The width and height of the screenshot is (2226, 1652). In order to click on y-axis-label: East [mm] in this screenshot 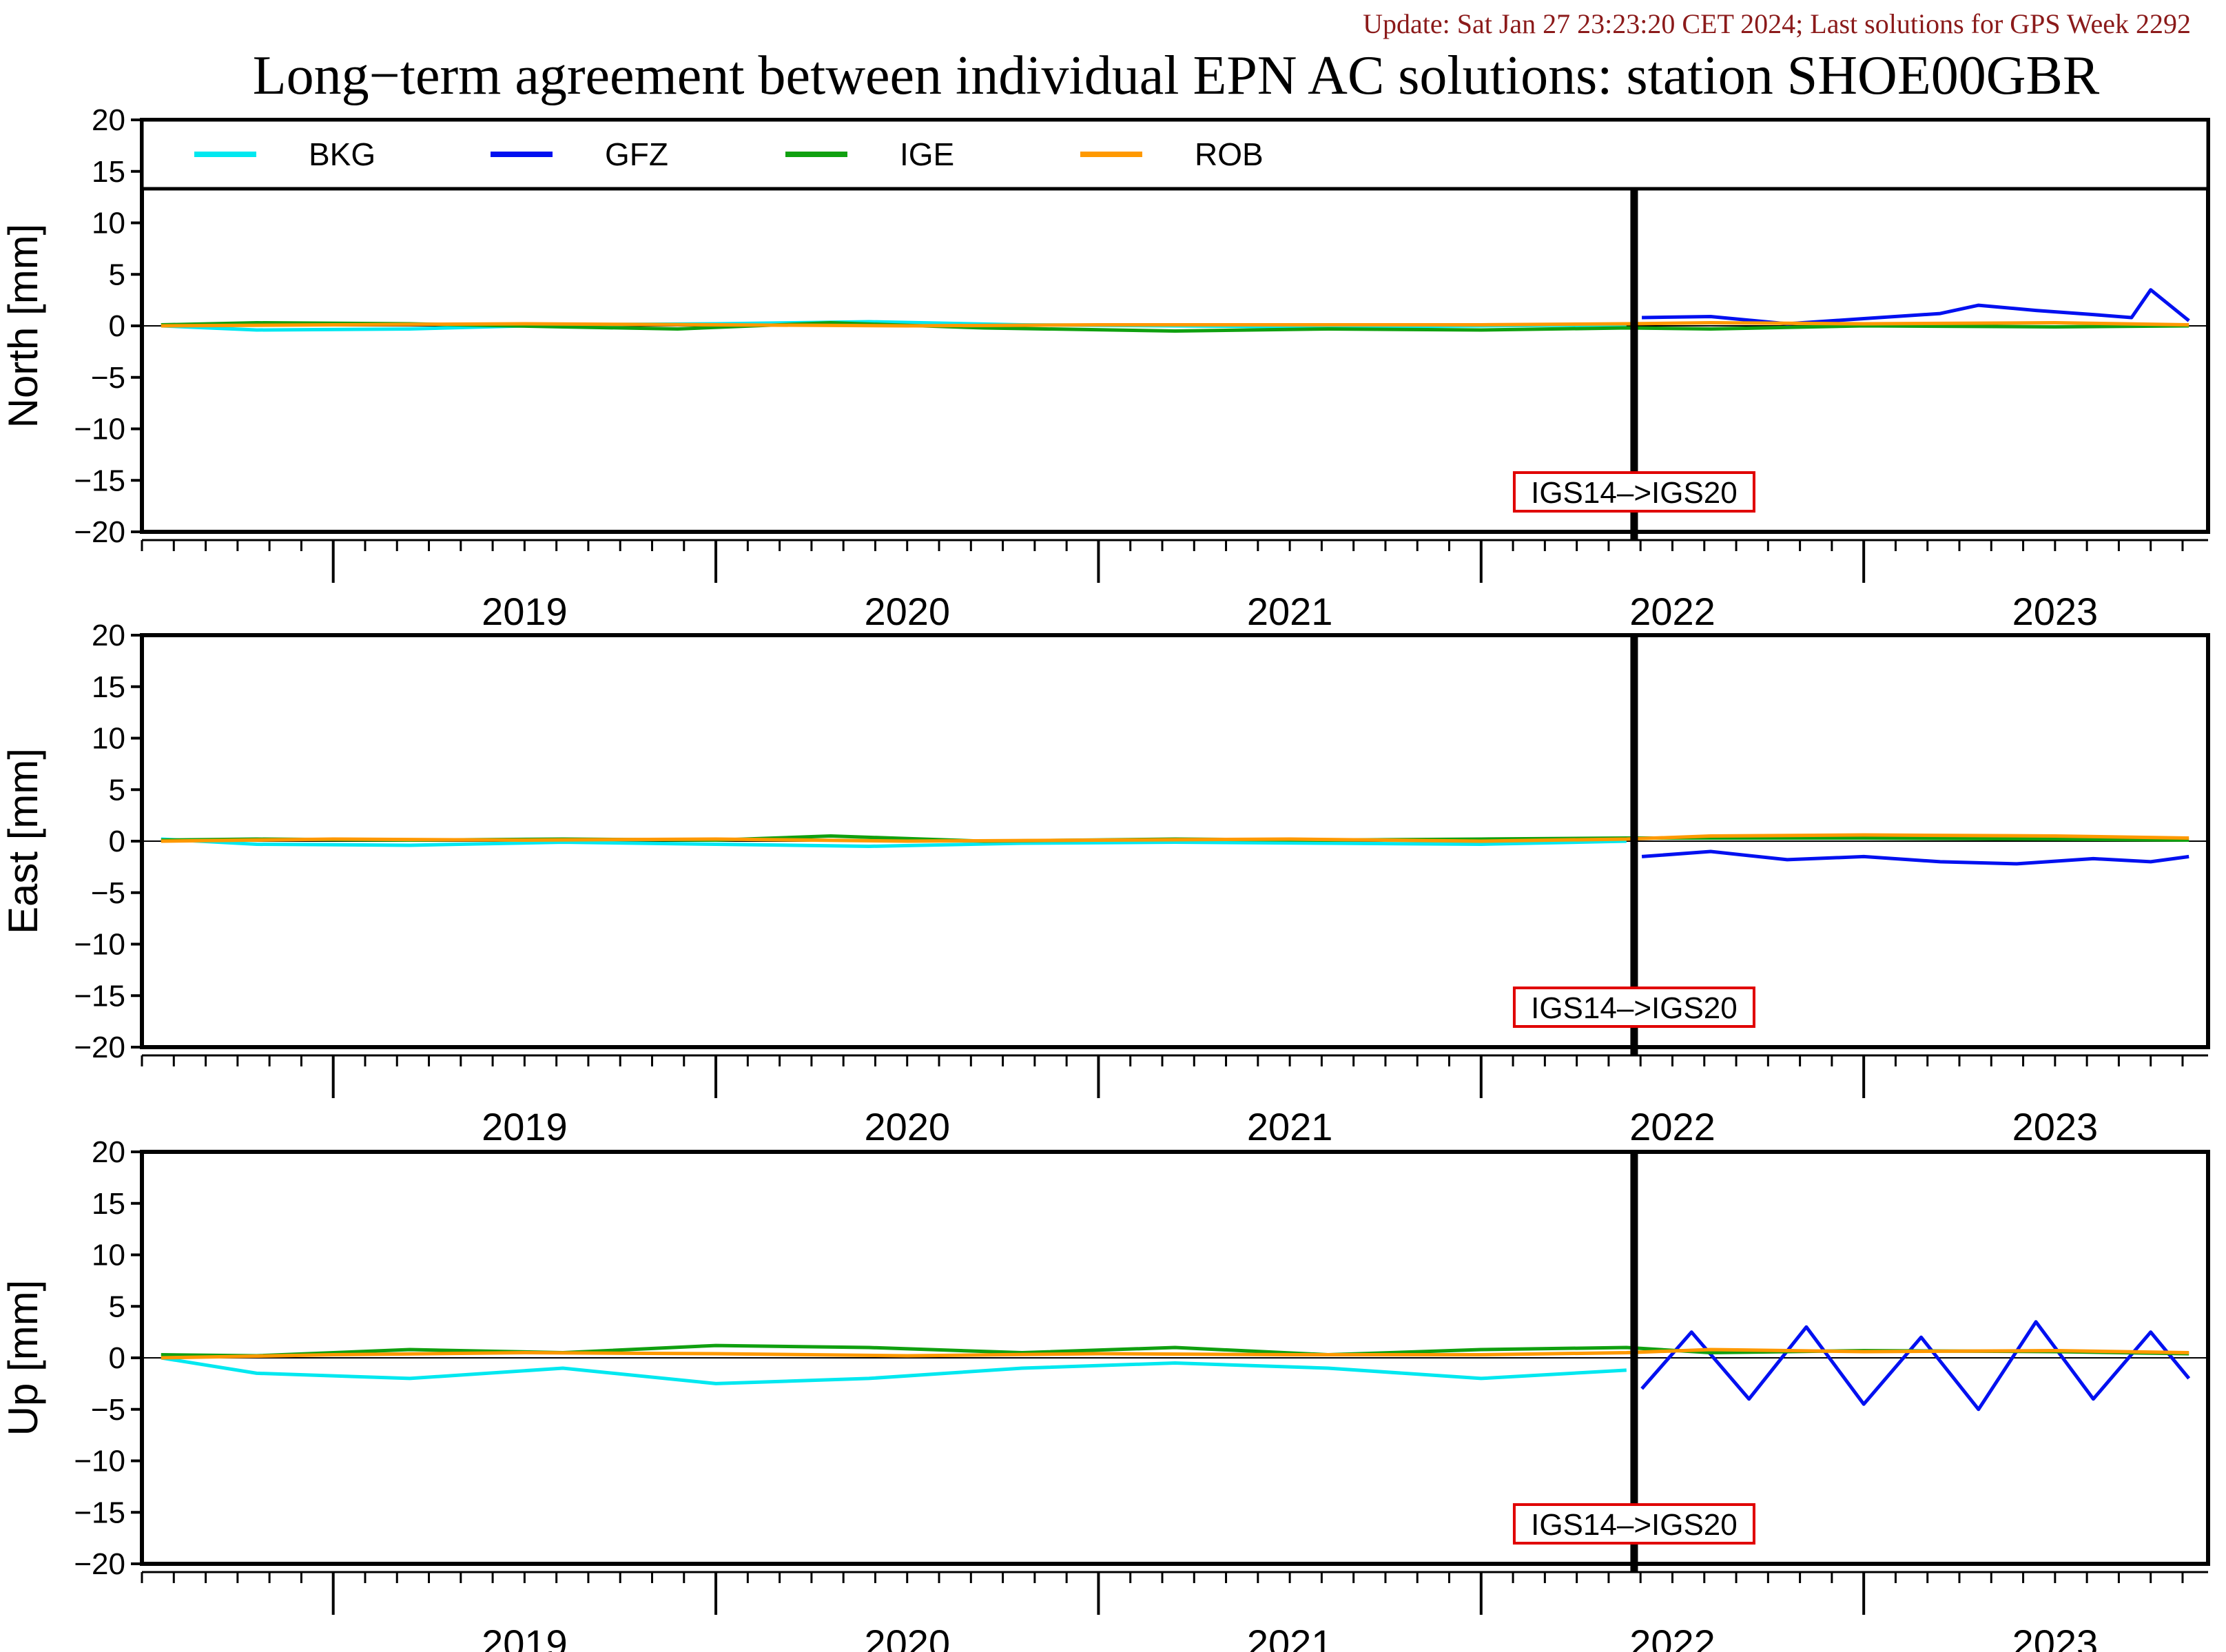, I will do `click(23, 841)`.